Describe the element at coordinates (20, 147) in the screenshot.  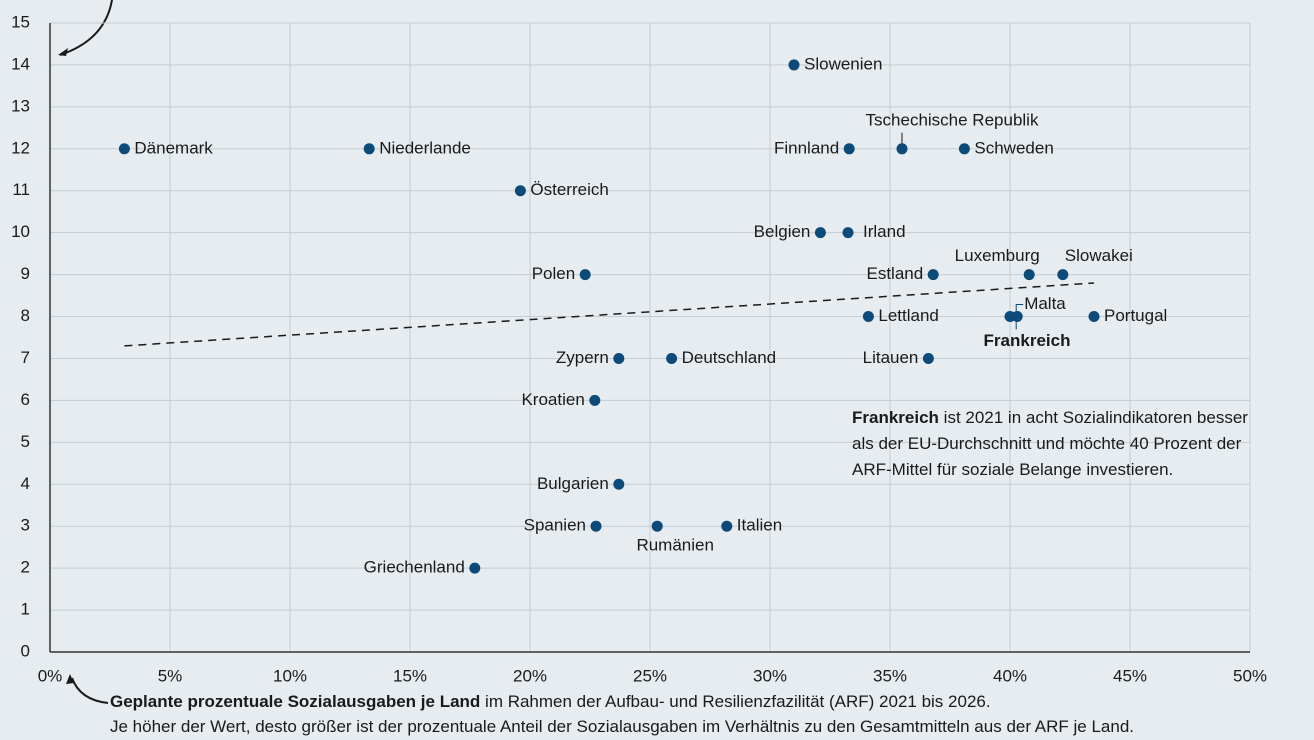
I see `y-tick-label: 12` at that location.